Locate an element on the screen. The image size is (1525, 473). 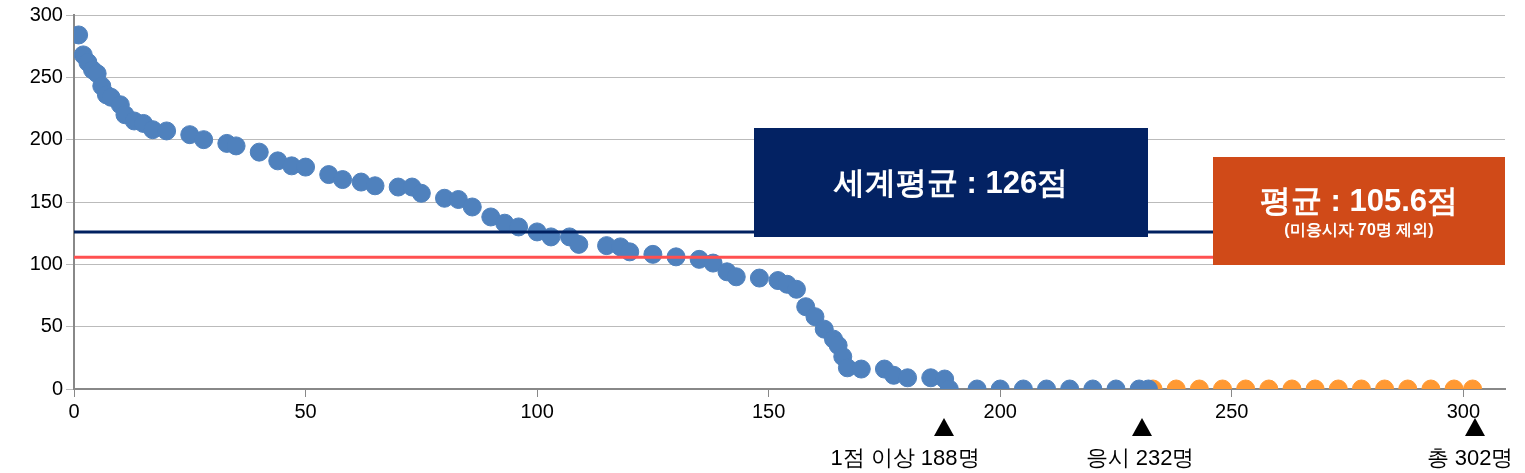
text: 1점 이상 188명 is located at coordinates (905, 458).